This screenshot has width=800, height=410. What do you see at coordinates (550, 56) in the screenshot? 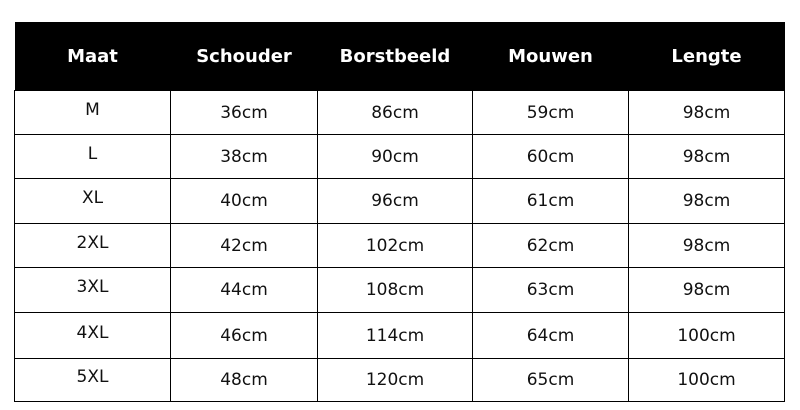
I see `column-header: Mouwen` at bounding box center [550, 56].